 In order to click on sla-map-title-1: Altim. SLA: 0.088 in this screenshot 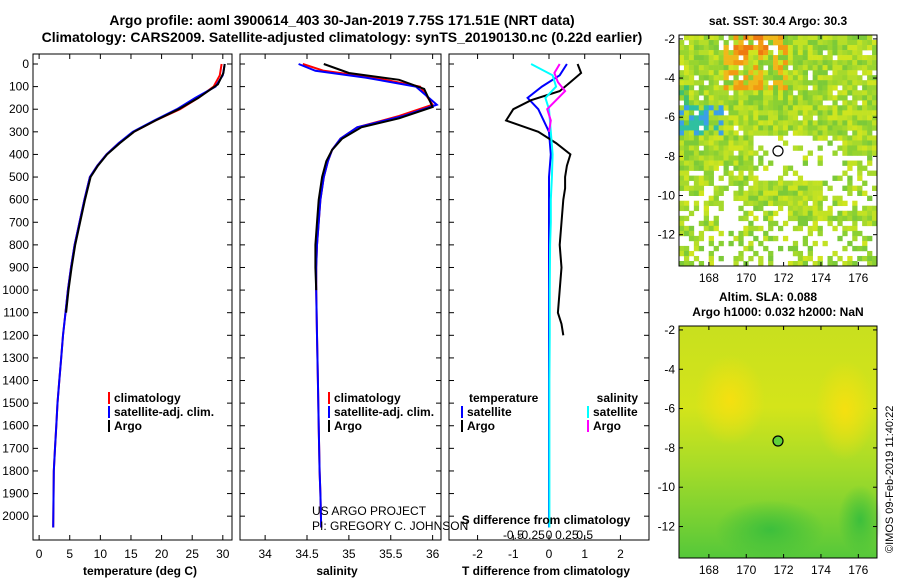, I will do `click(768, 297)`.